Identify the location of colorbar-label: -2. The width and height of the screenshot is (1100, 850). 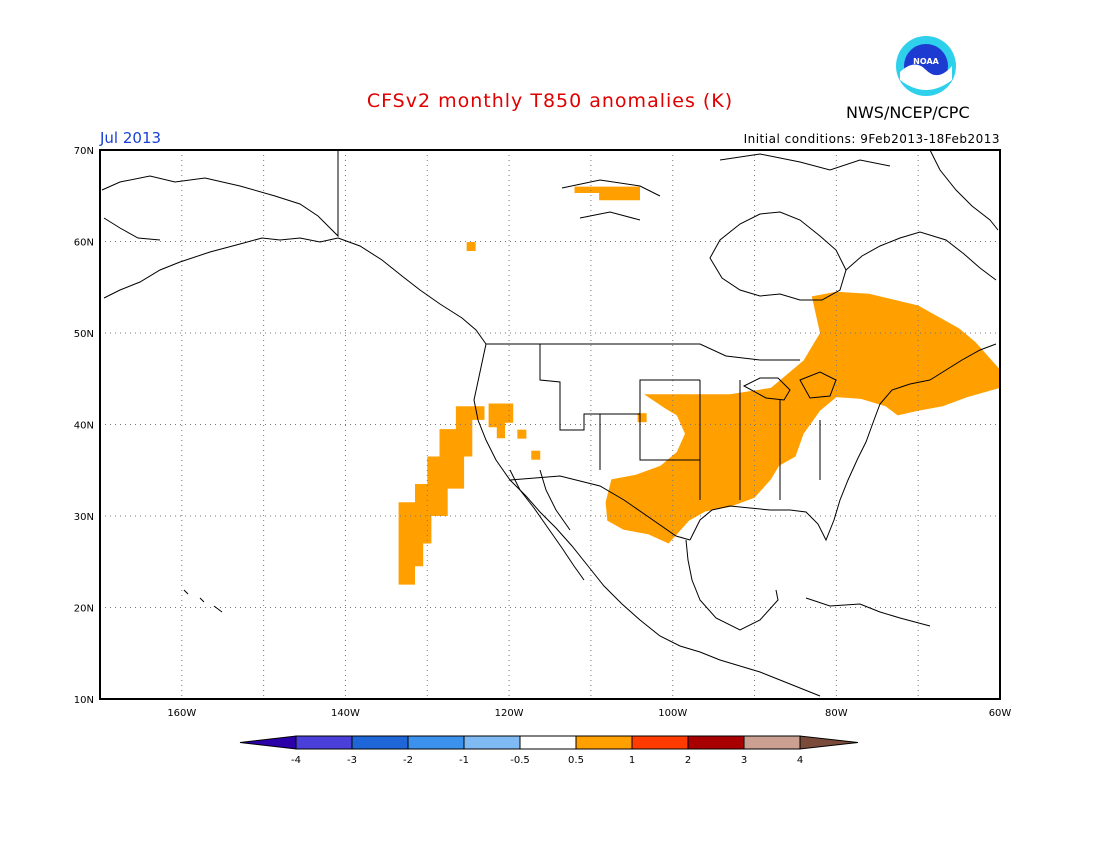
(408, 760).